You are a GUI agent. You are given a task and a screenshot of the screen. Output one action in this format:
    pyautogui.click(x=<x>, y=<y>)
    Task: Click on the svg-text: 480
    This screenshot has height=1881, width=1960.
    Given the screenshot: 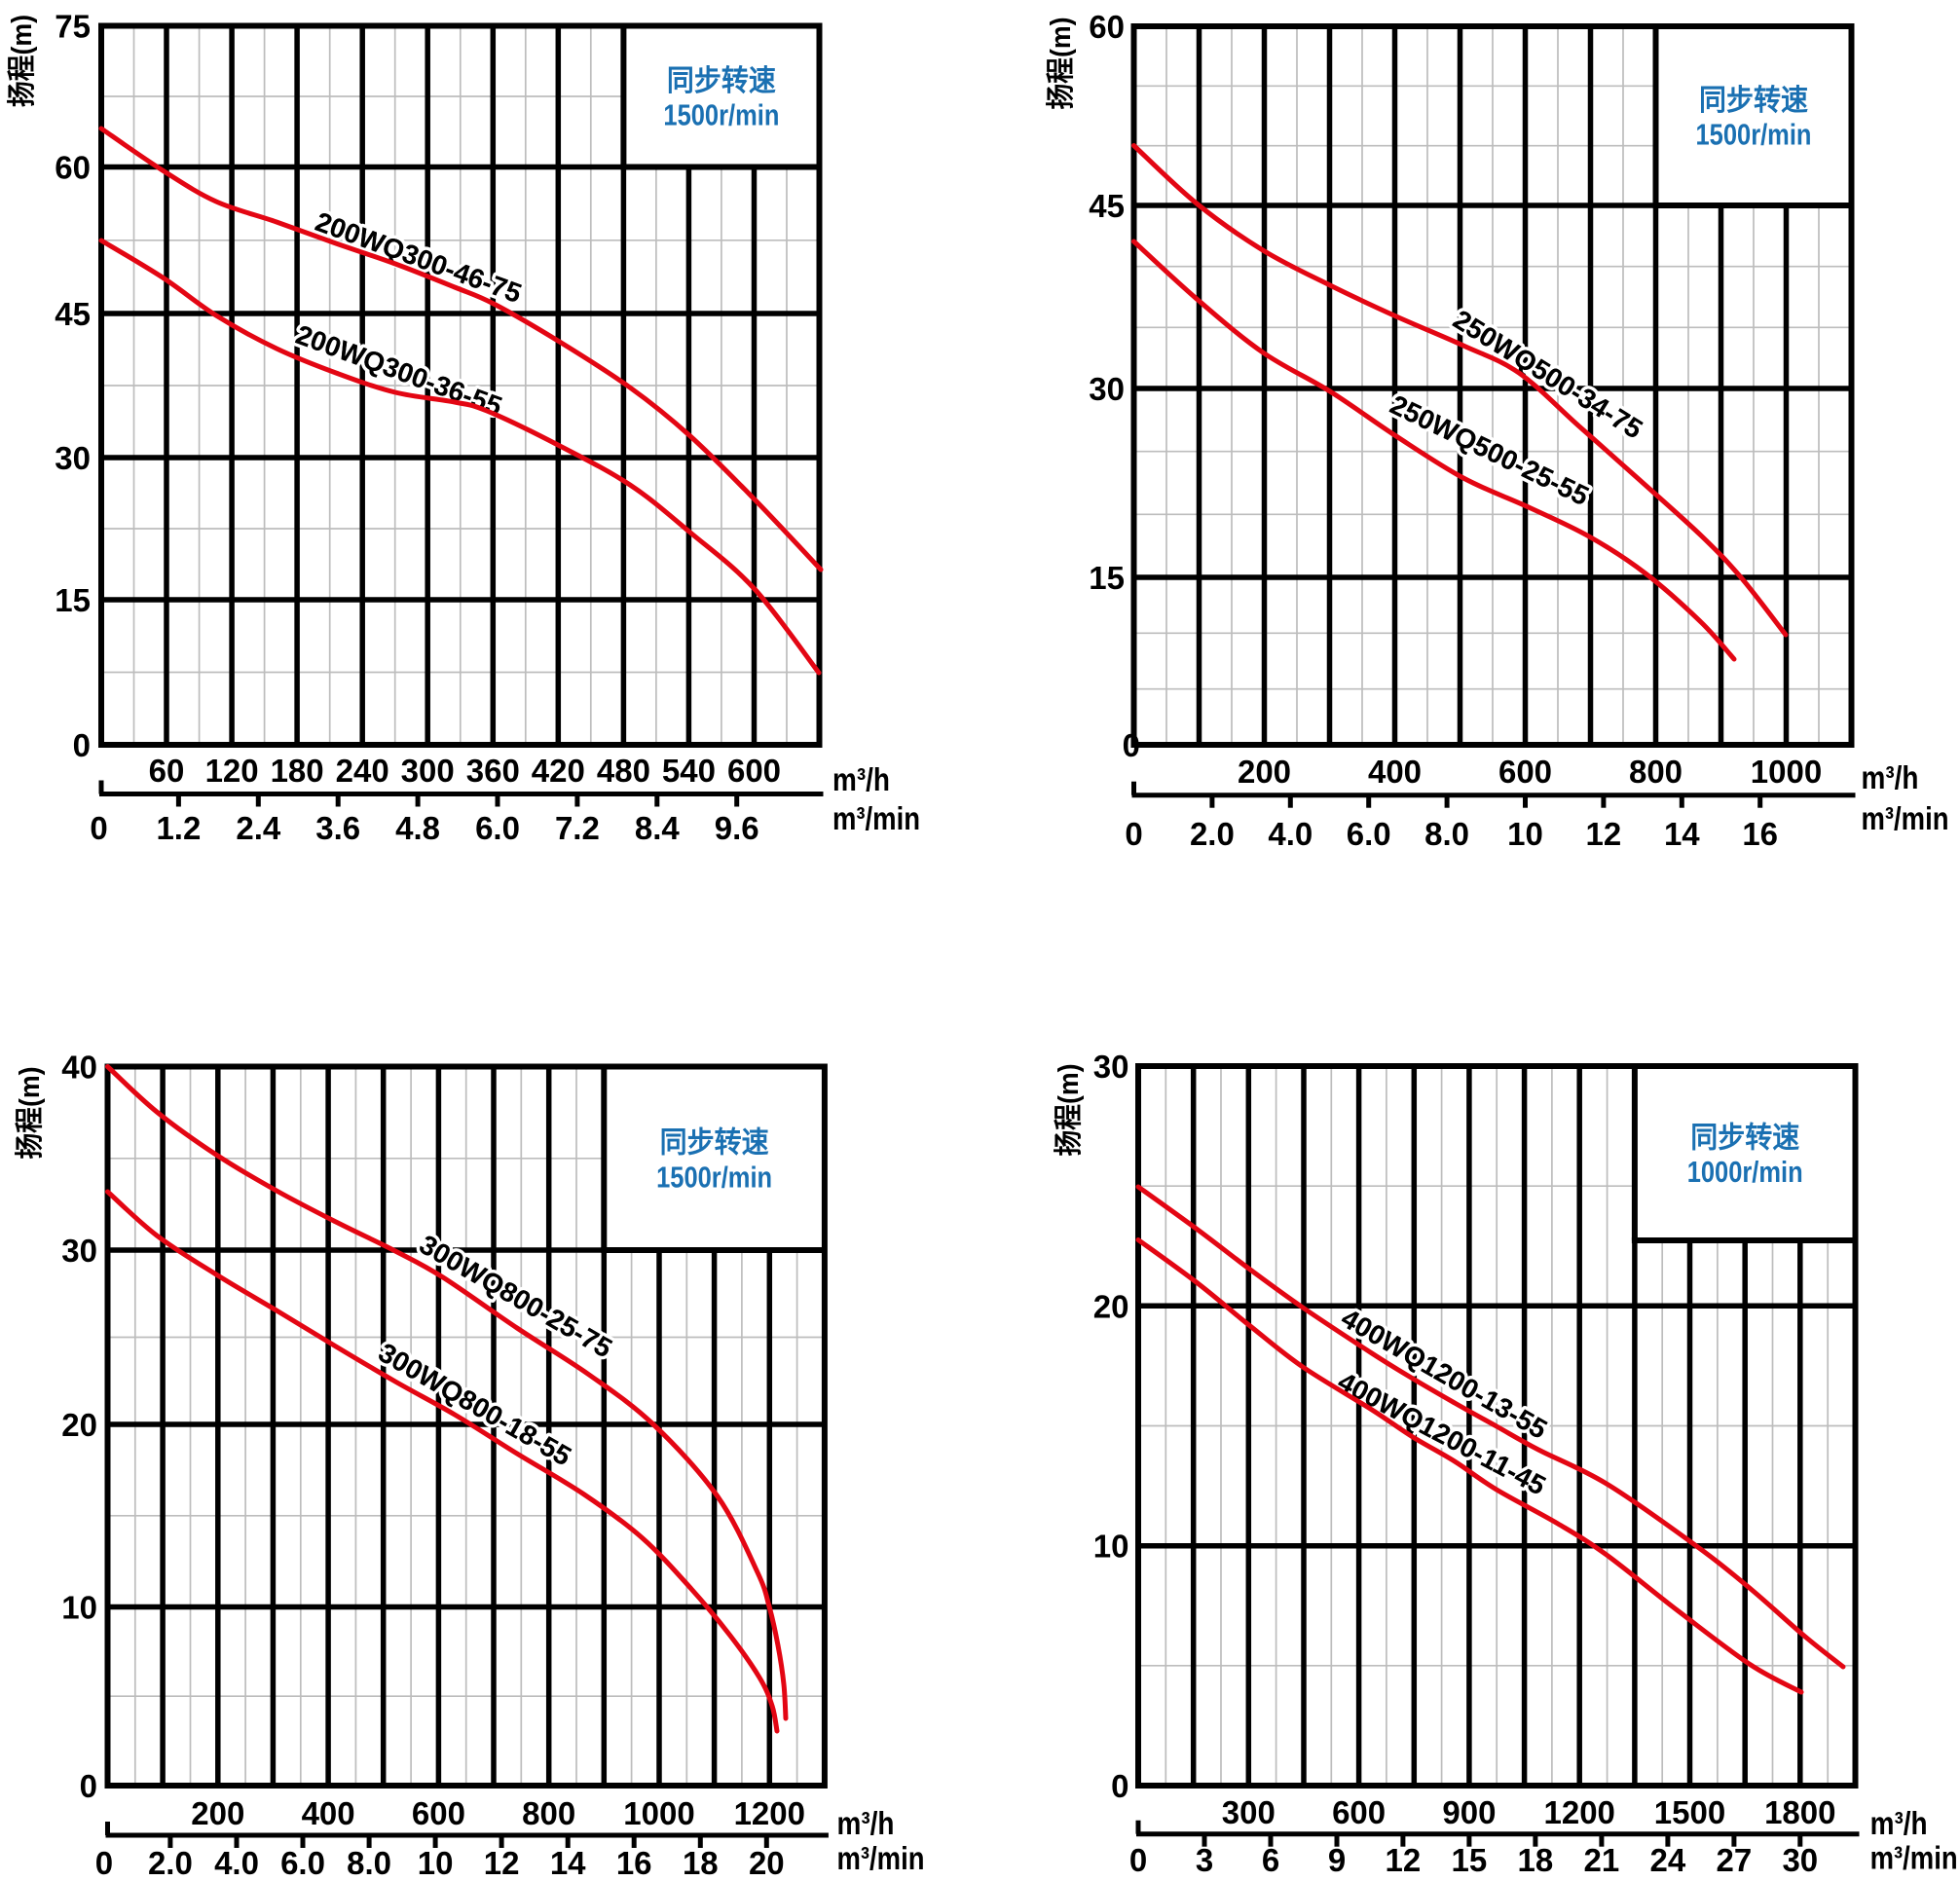 What is the action you would take?
    pyautogui.click(x=623, y=771)
    